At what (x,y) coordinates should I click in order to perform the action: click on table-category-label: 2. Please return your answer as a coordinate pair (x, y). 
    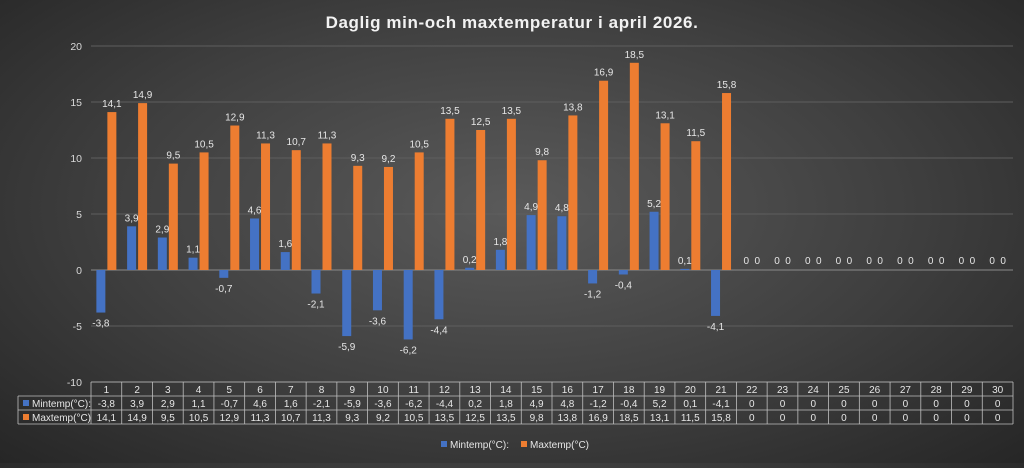
    Looking at the image, I should click on (137, 390).